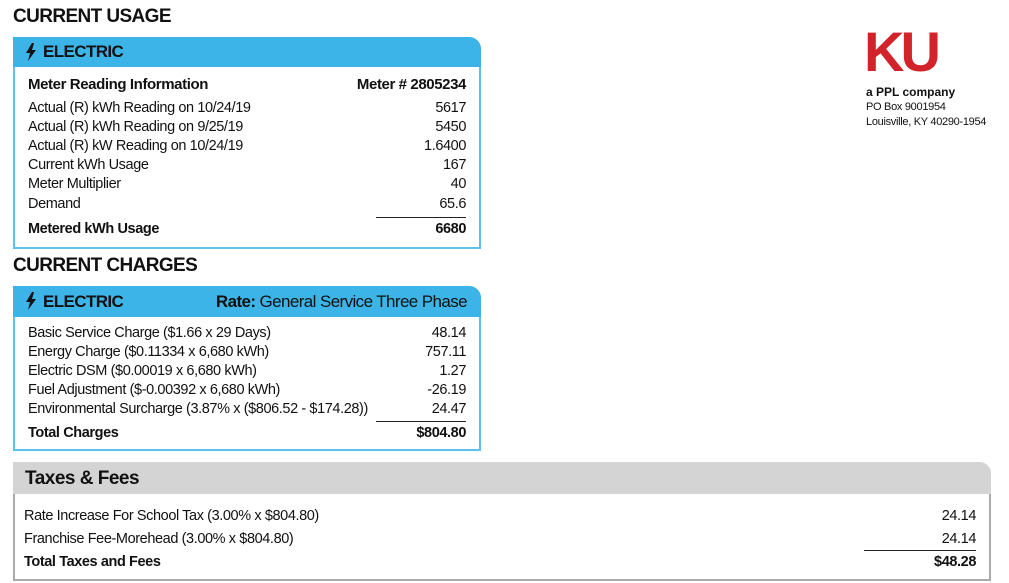 Image resolution: width=1009 pixels, height=583 pixels. Describe the element at coordinates (926, 122) in the screenshot. I see `address-line: Louisville, KY 40290-1954` at that location.